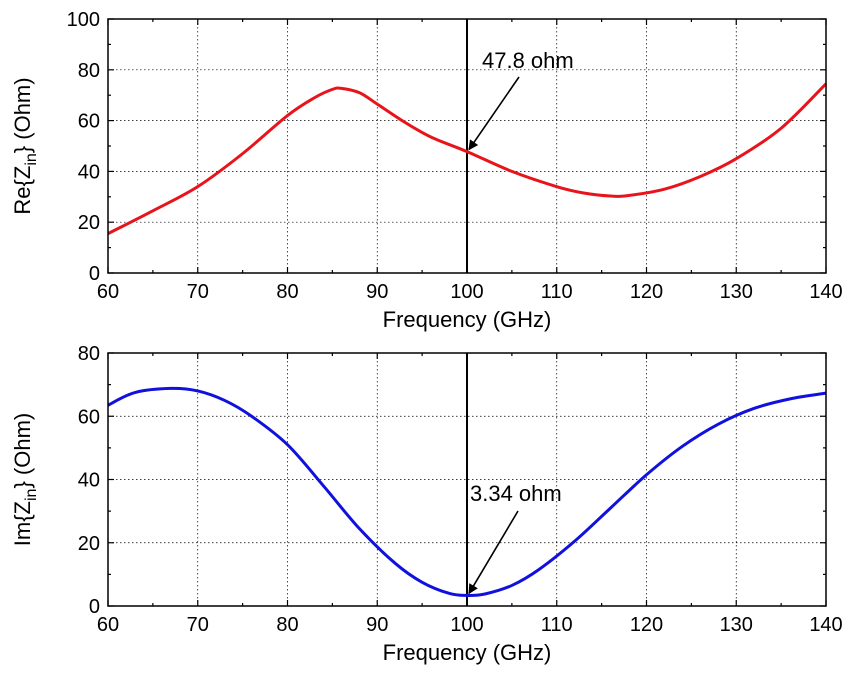  Describe the element at coordinates (528, 60) in the screenshot. I see `annotation-label: 47.8 ohm` at that location.